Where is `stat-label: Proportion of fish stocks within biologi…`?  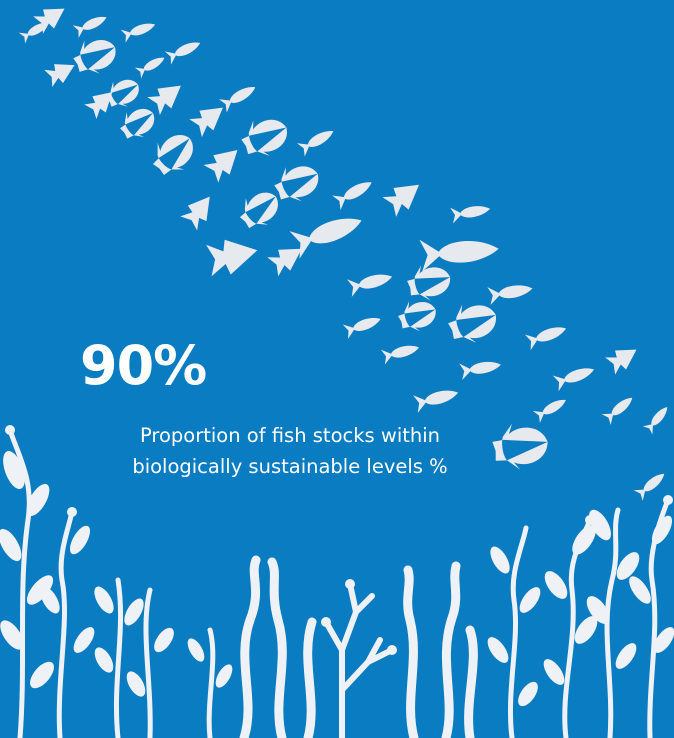 stat-label: Proportion of fish stocks within biologi… is located at coordinates (290, 451).